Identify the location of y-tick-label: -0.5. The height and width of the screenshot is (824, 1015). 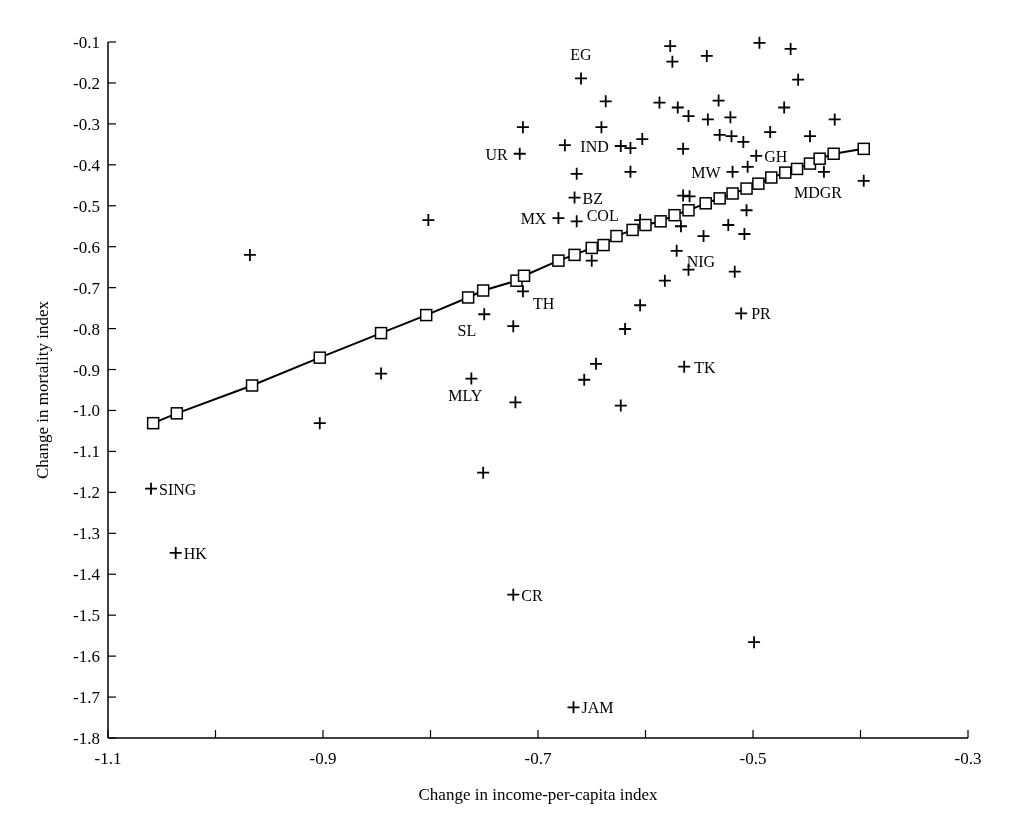
(86, 206).